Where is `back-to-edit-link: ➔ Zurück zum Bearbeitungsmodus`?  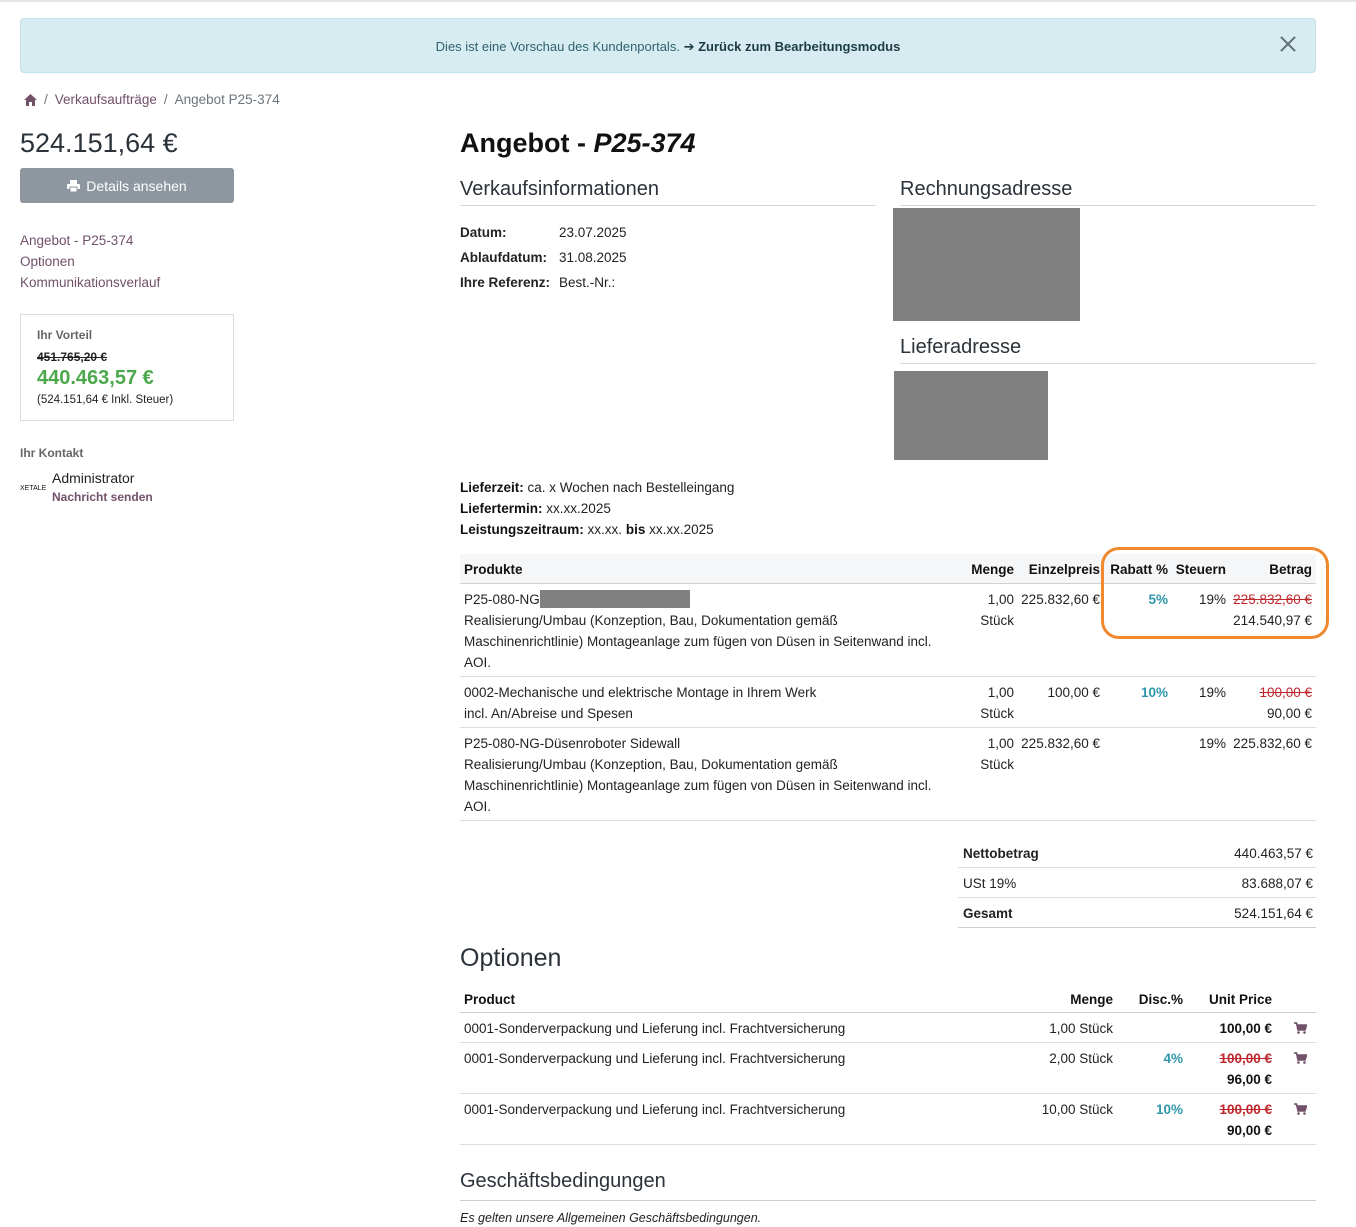 back-to-edit-link: ➔ Zurück zum Bearbeitungsmodus is located at coordinates (792, 46).